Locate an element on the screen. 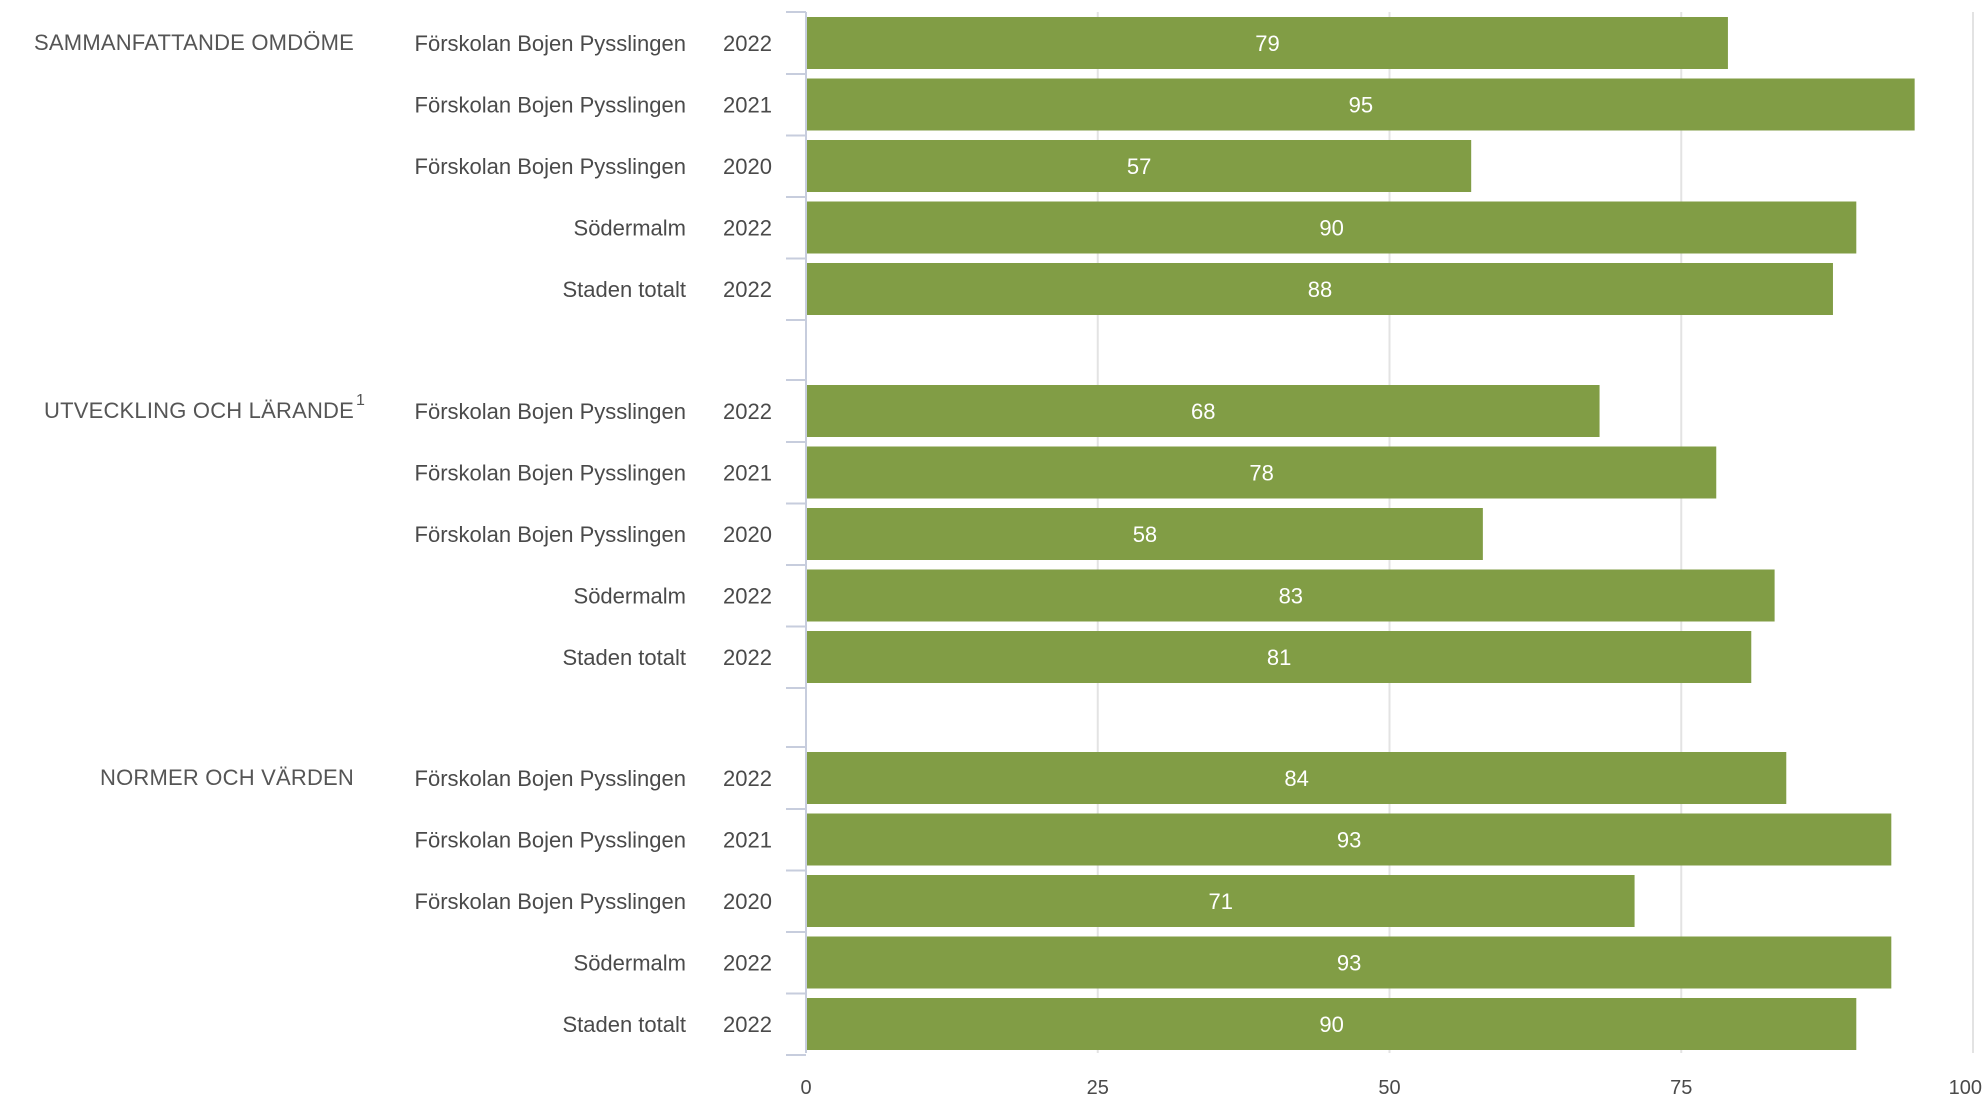  bar-value-label: 95 is located at coordinates (1361, 105).